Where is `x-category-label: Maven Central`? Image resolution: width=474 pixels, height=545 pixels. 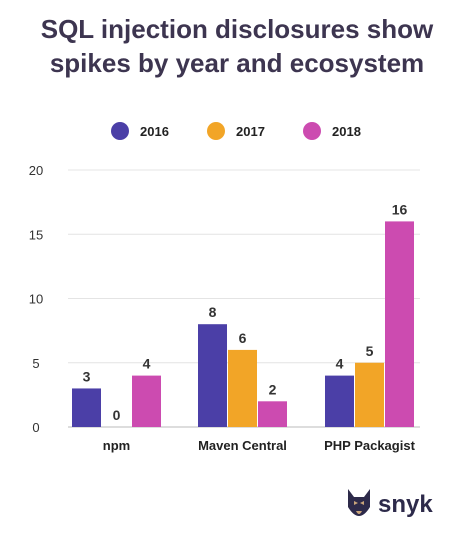
x-category-label: Maven Central is located at coordinates (242, 445).